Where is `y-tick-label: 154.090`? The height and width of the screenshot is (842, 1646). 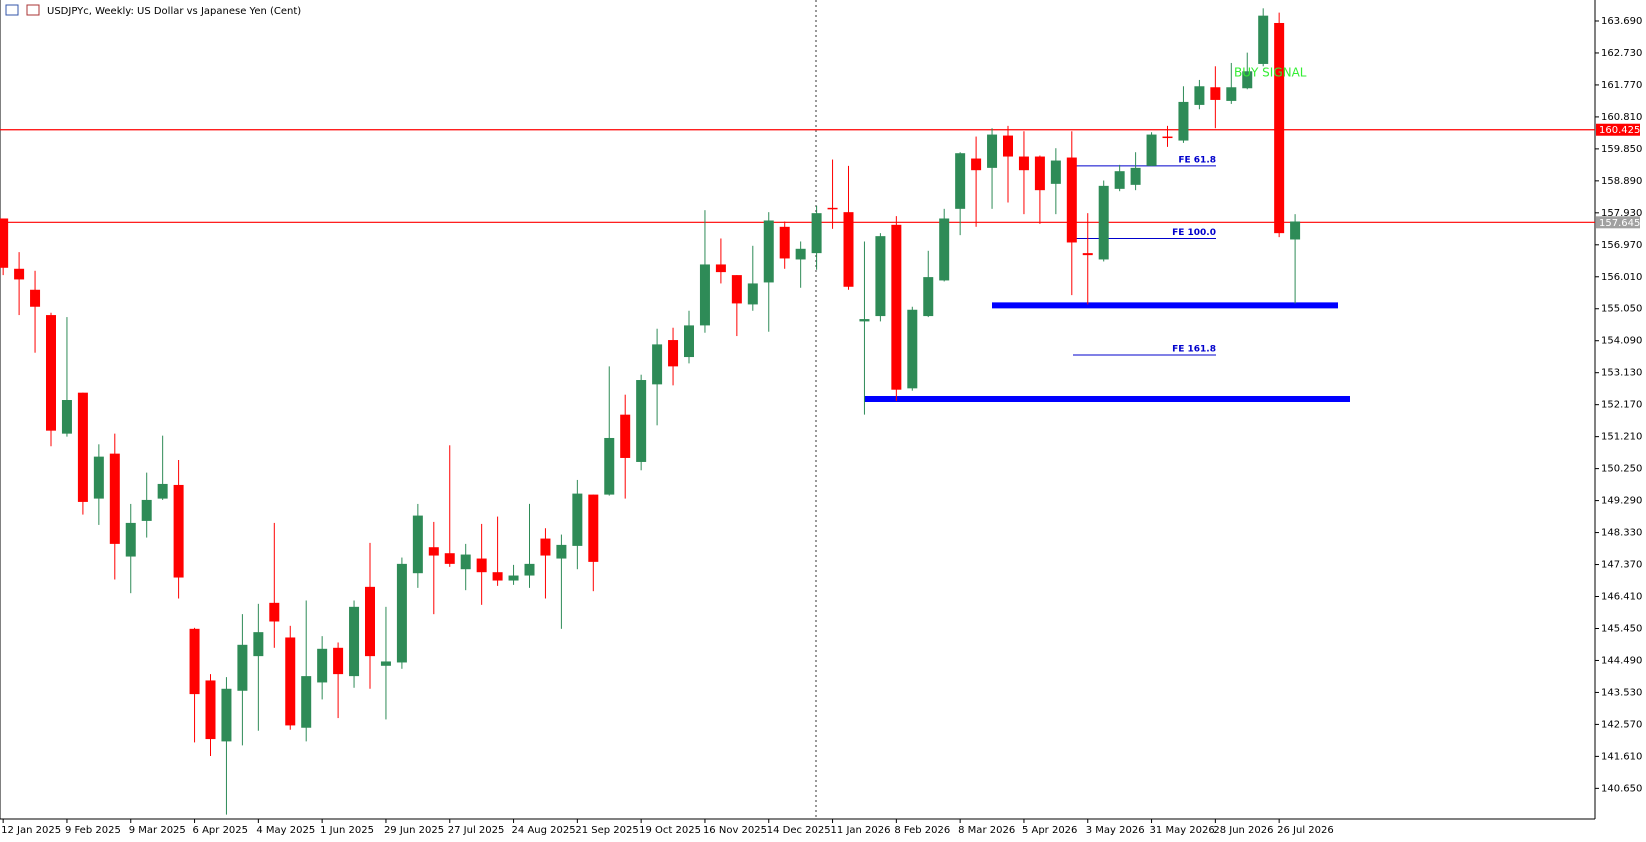 y-tick-label: 154.090 is located at coordinates (1621, 341).